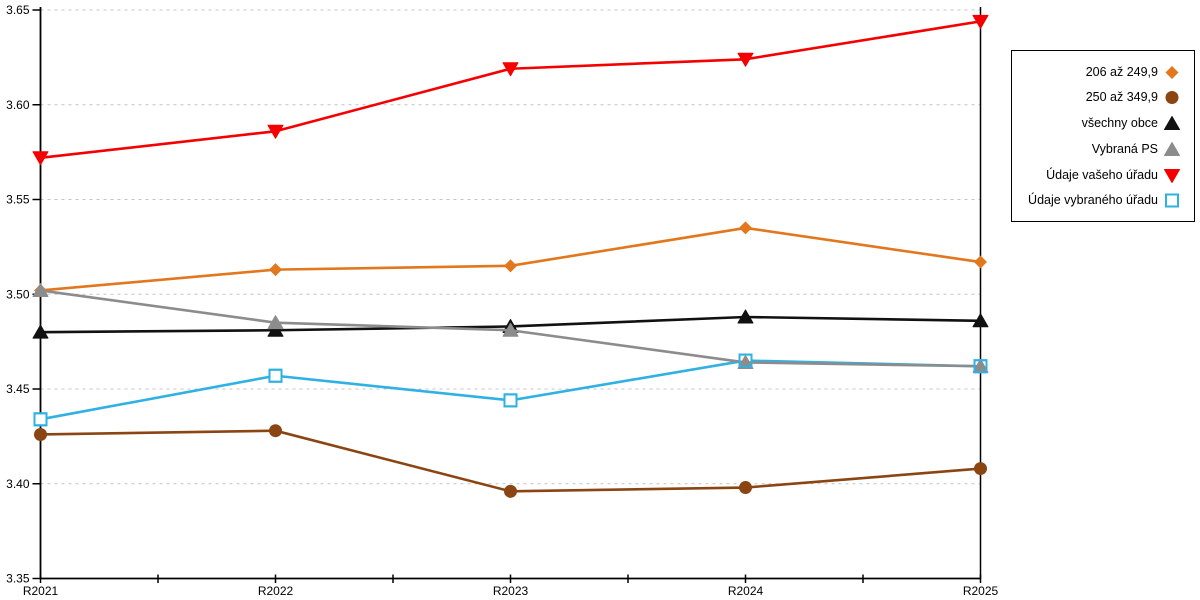 Image resolution: width=1200 pixels, height=600 pixels. What do you see at coordinates (18, 484) in the screenshot?
I see `y-tick-label: 3.40` at bounding box center [18, 484].